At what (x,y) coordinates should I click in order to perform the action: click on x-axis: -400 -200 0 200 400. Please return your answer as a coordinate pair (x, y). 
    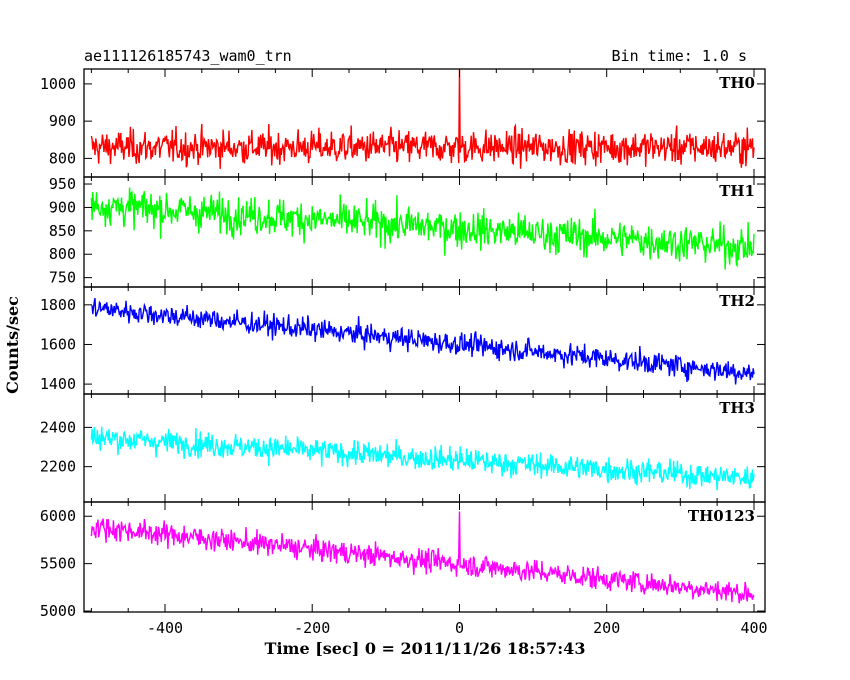
    Looking at the image, I should click on (457, 628).